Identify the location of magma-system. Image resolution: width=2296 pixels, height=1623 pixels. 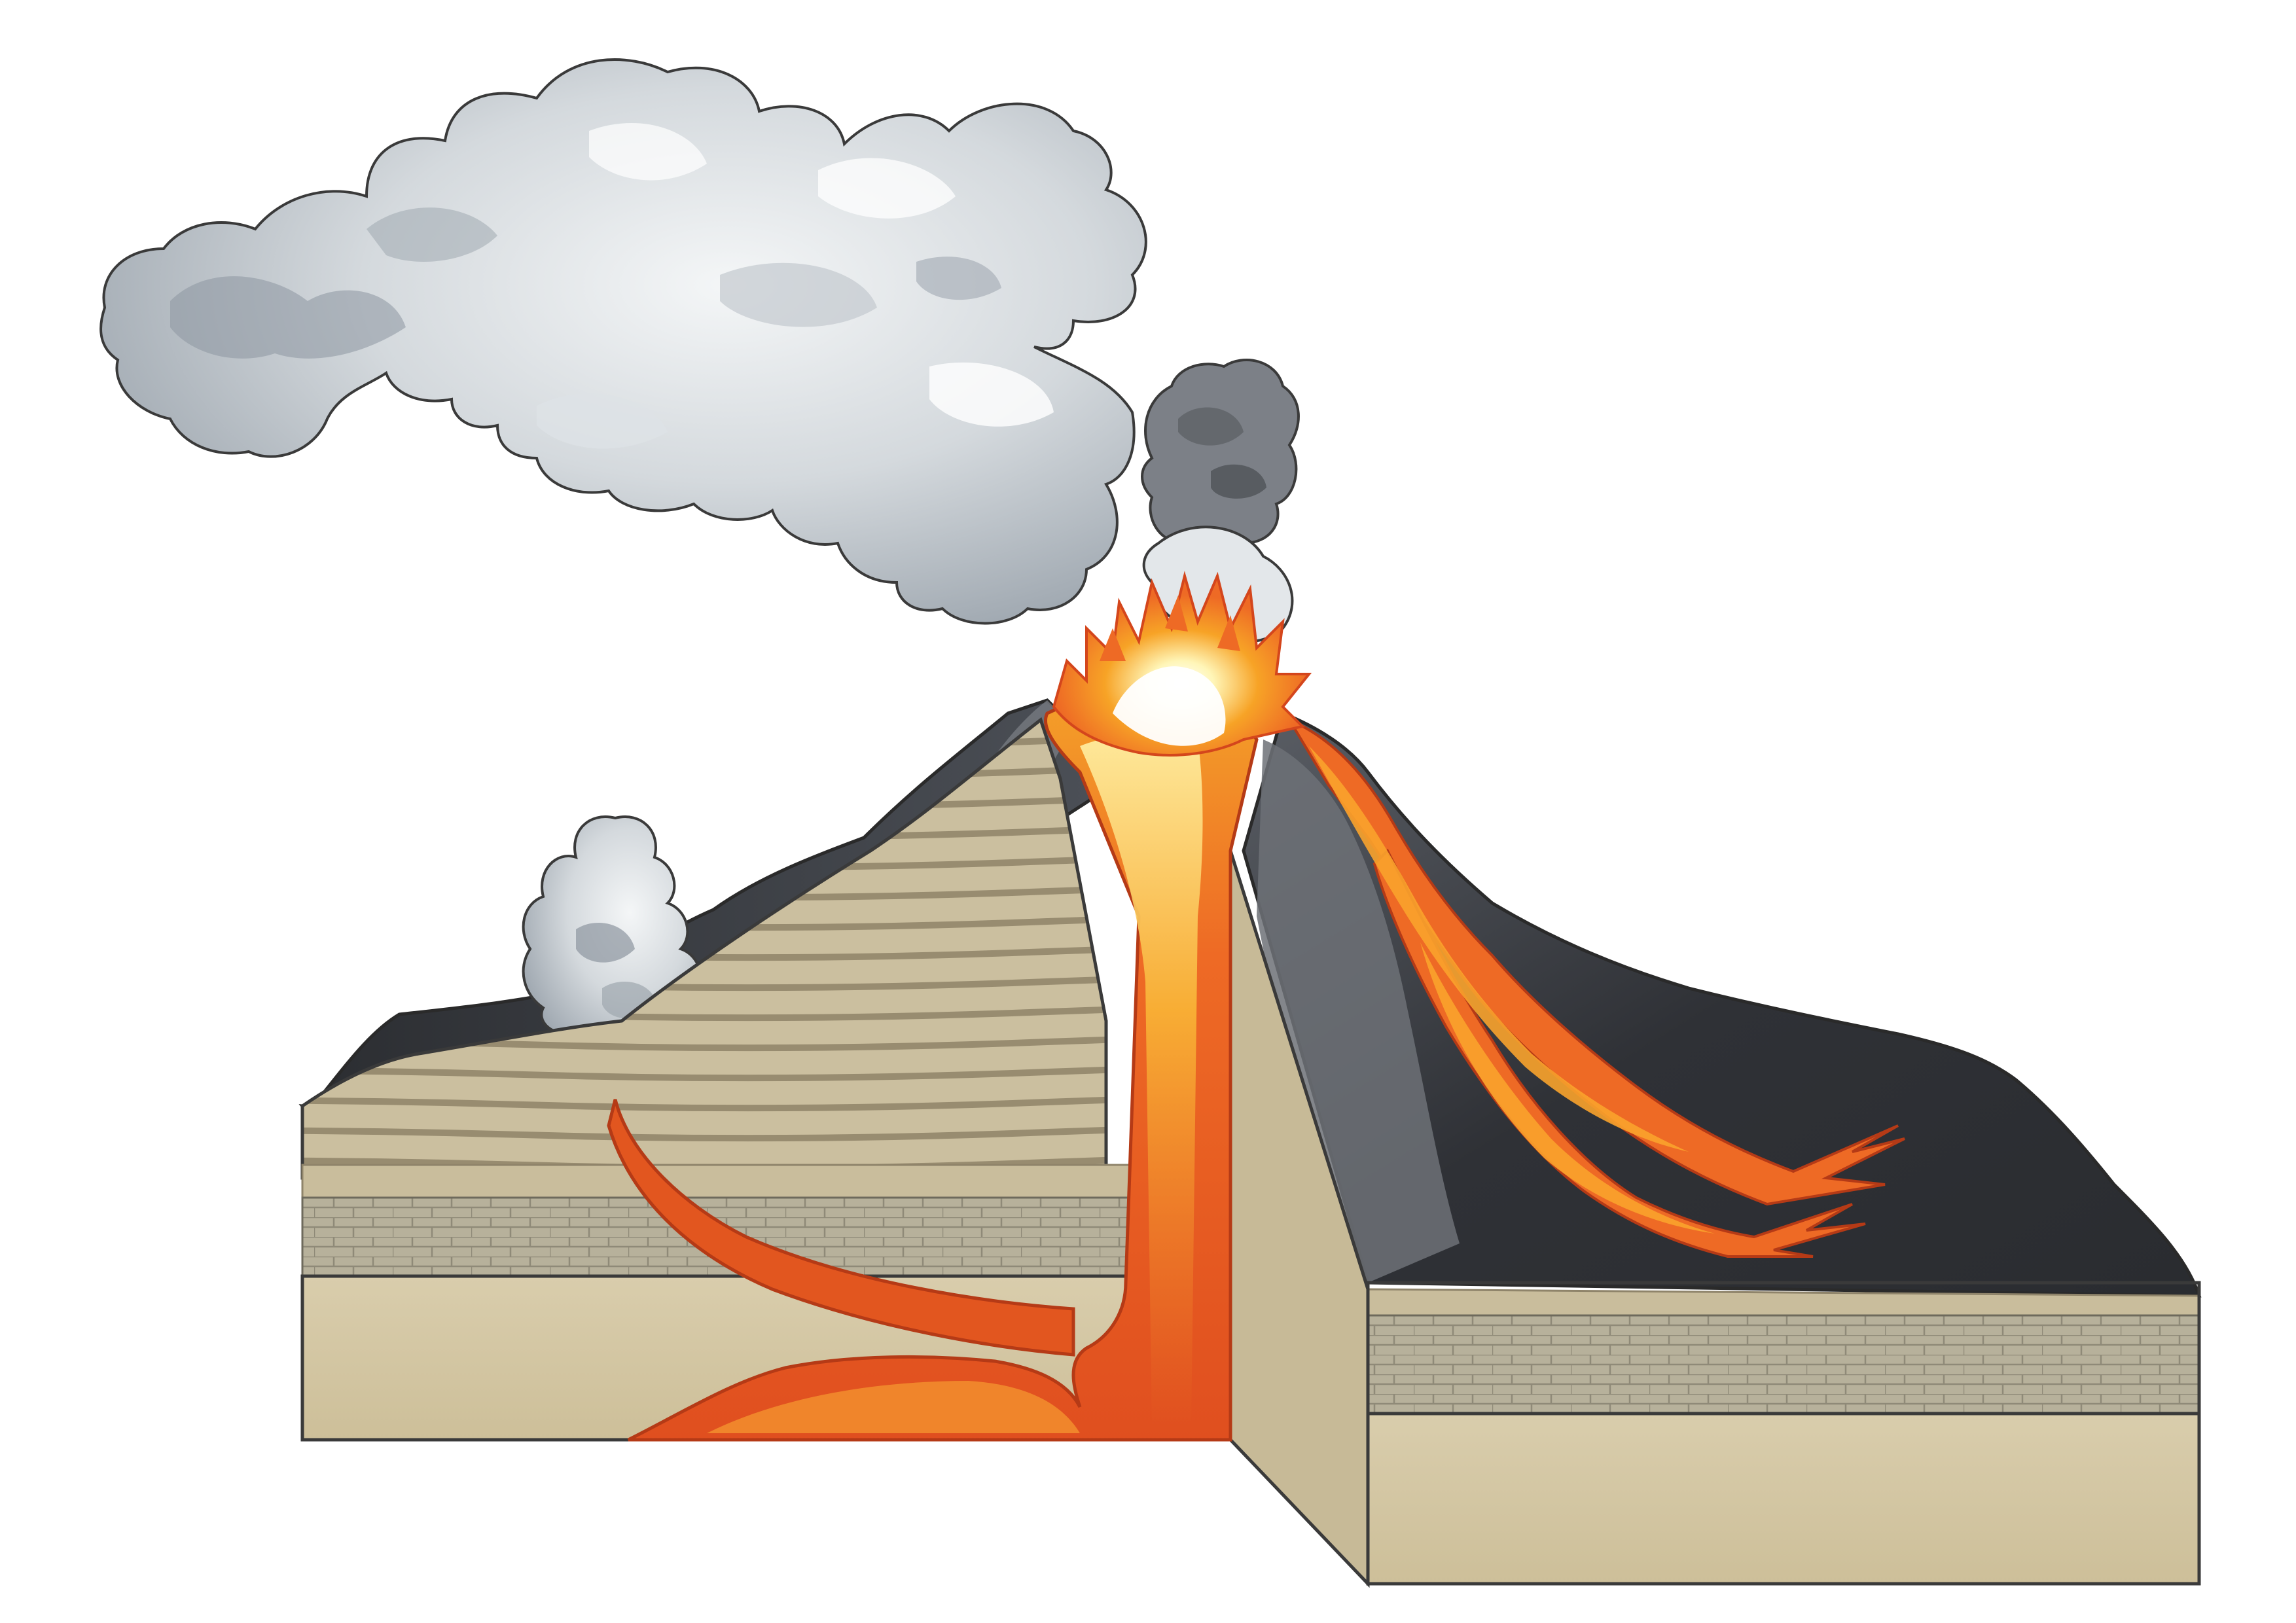
(933, 1067).